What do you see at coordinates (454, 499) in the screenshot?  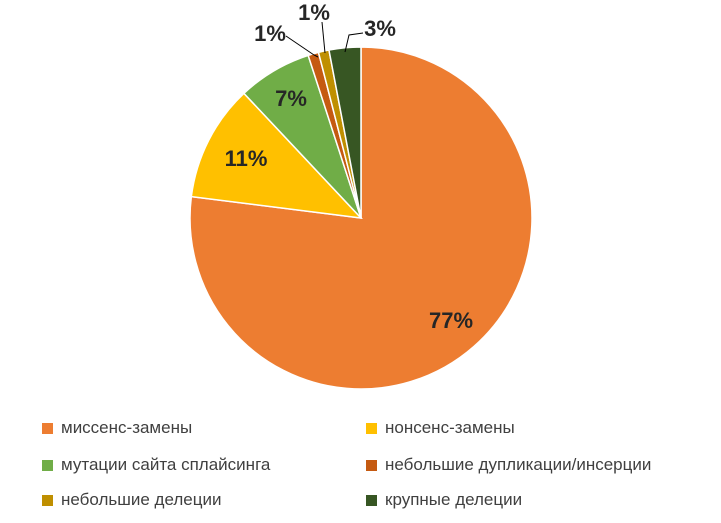 I see `legend-label: крупные делеции` at bounding box center [454, 499].